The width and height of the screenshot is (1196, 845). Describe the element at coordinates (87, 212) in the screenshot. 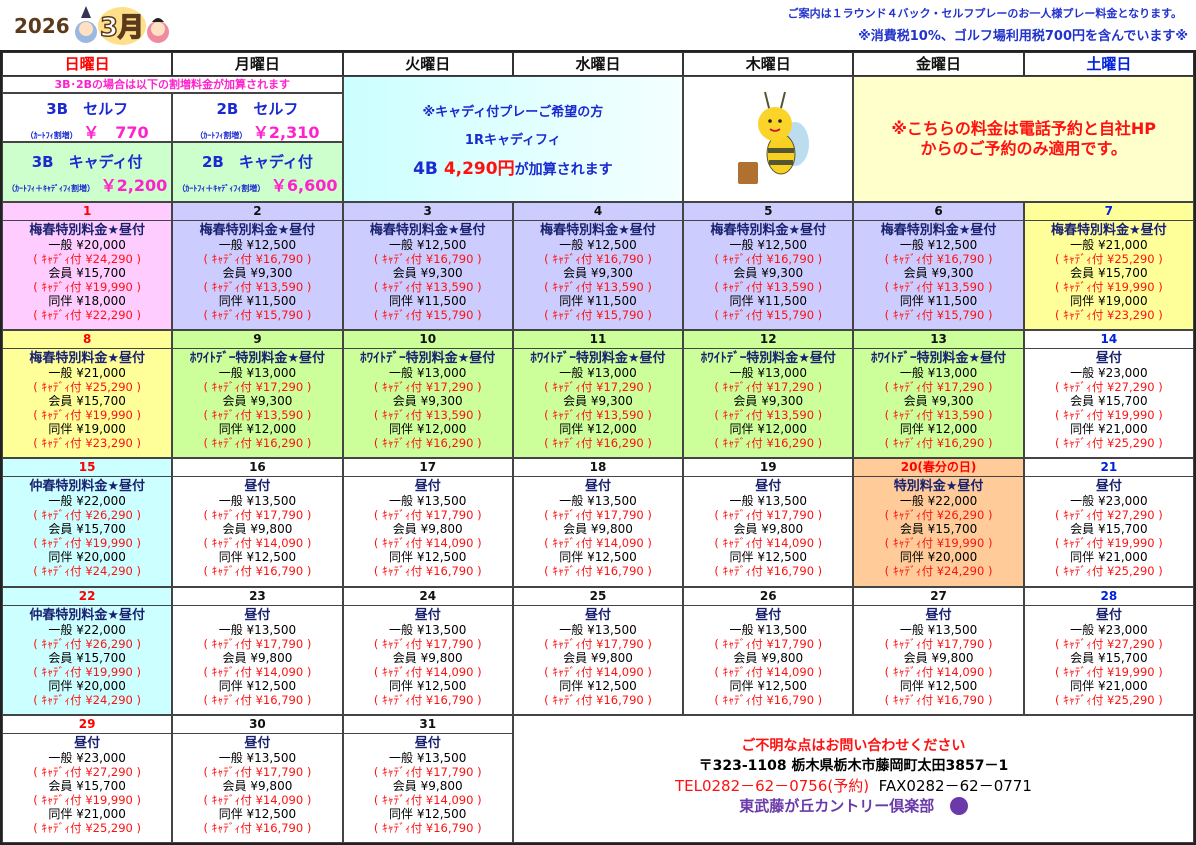

I see `day-number: 1` at that location.